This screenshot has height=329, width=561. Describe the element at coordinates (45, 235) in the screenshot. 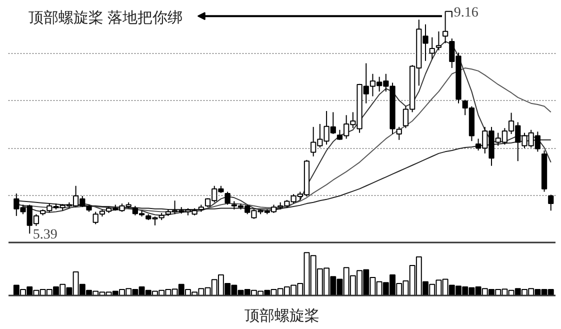

I see `annotation: 5.39` at that location.